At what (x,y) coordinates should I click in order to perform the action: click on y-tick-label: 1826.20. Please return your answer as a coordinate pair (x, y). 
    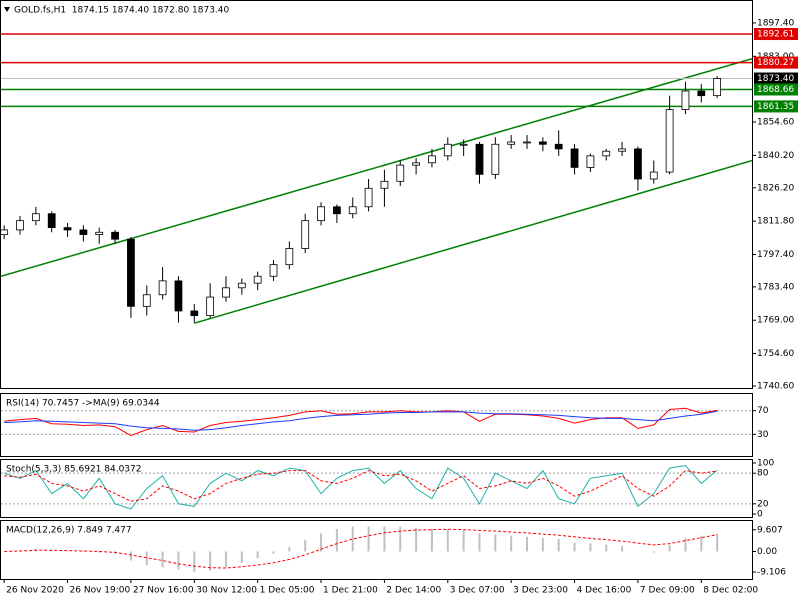
    Looking at the image, I should click on (775, 188).